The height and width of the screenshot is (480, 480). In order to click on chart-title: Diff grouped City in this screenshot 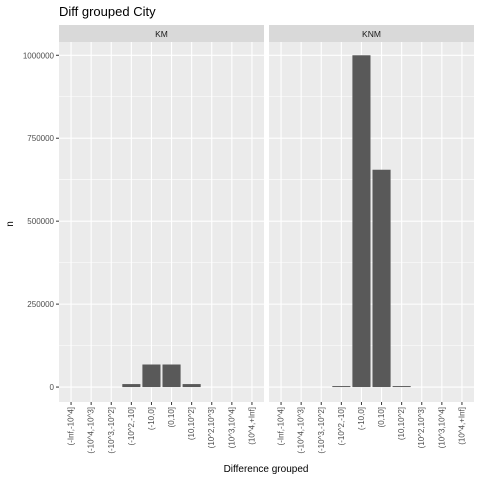, I will do `click(107, 11)`.